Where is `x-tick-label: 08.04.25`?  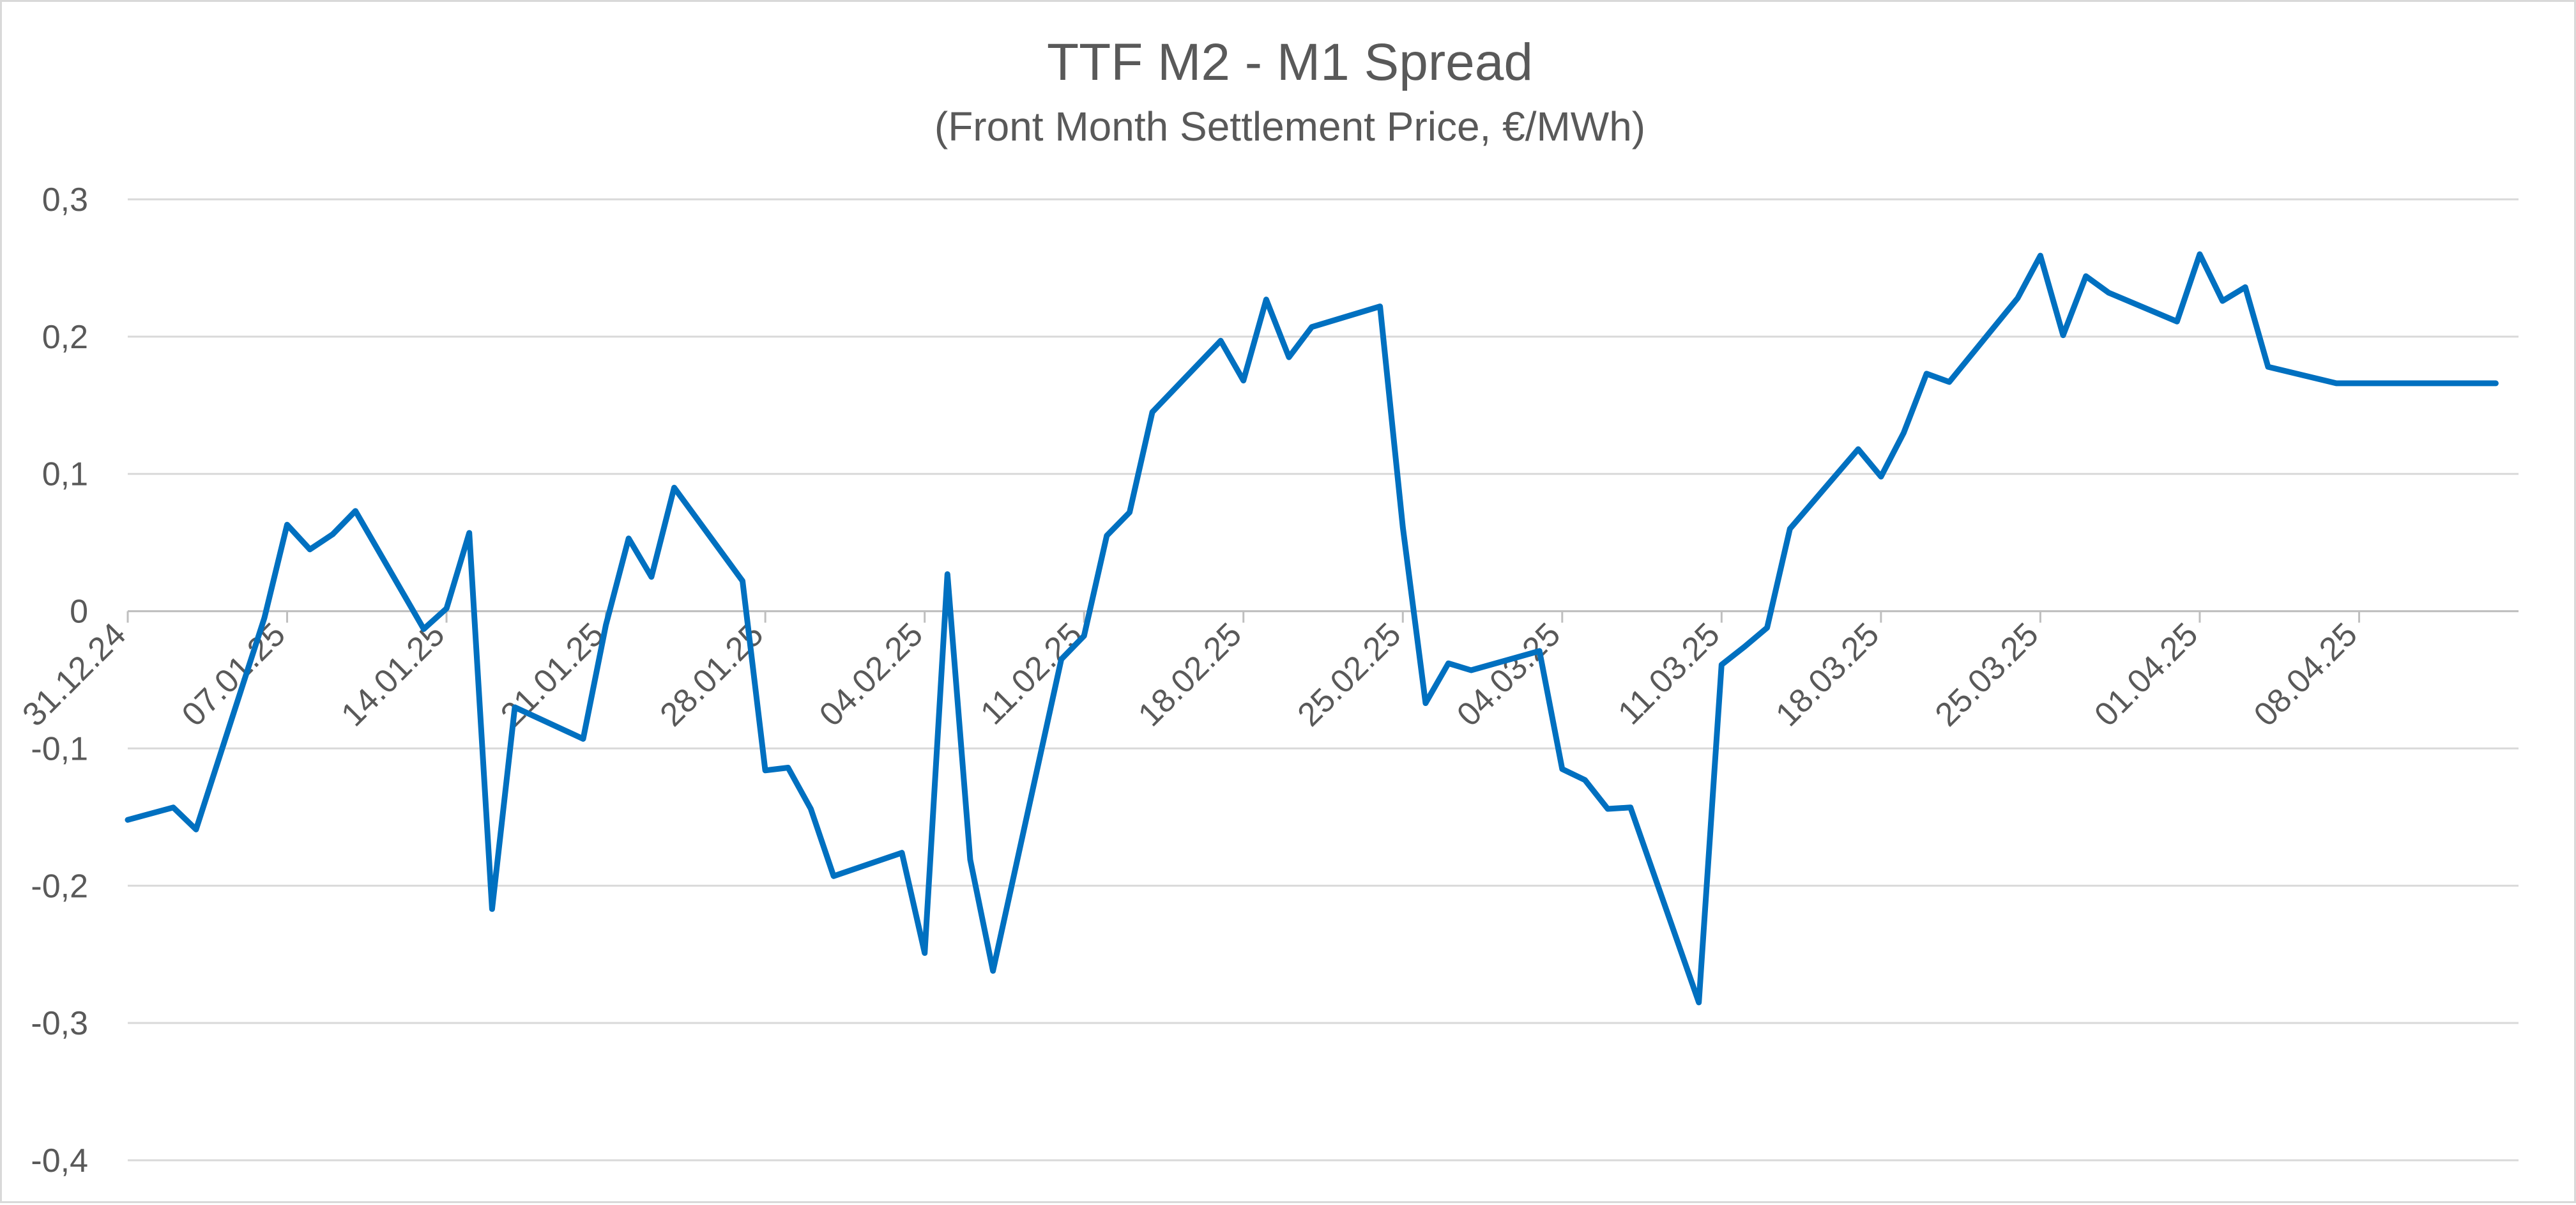
x-tick-label: 08.04.25 is located at coordinates (2306, 674).